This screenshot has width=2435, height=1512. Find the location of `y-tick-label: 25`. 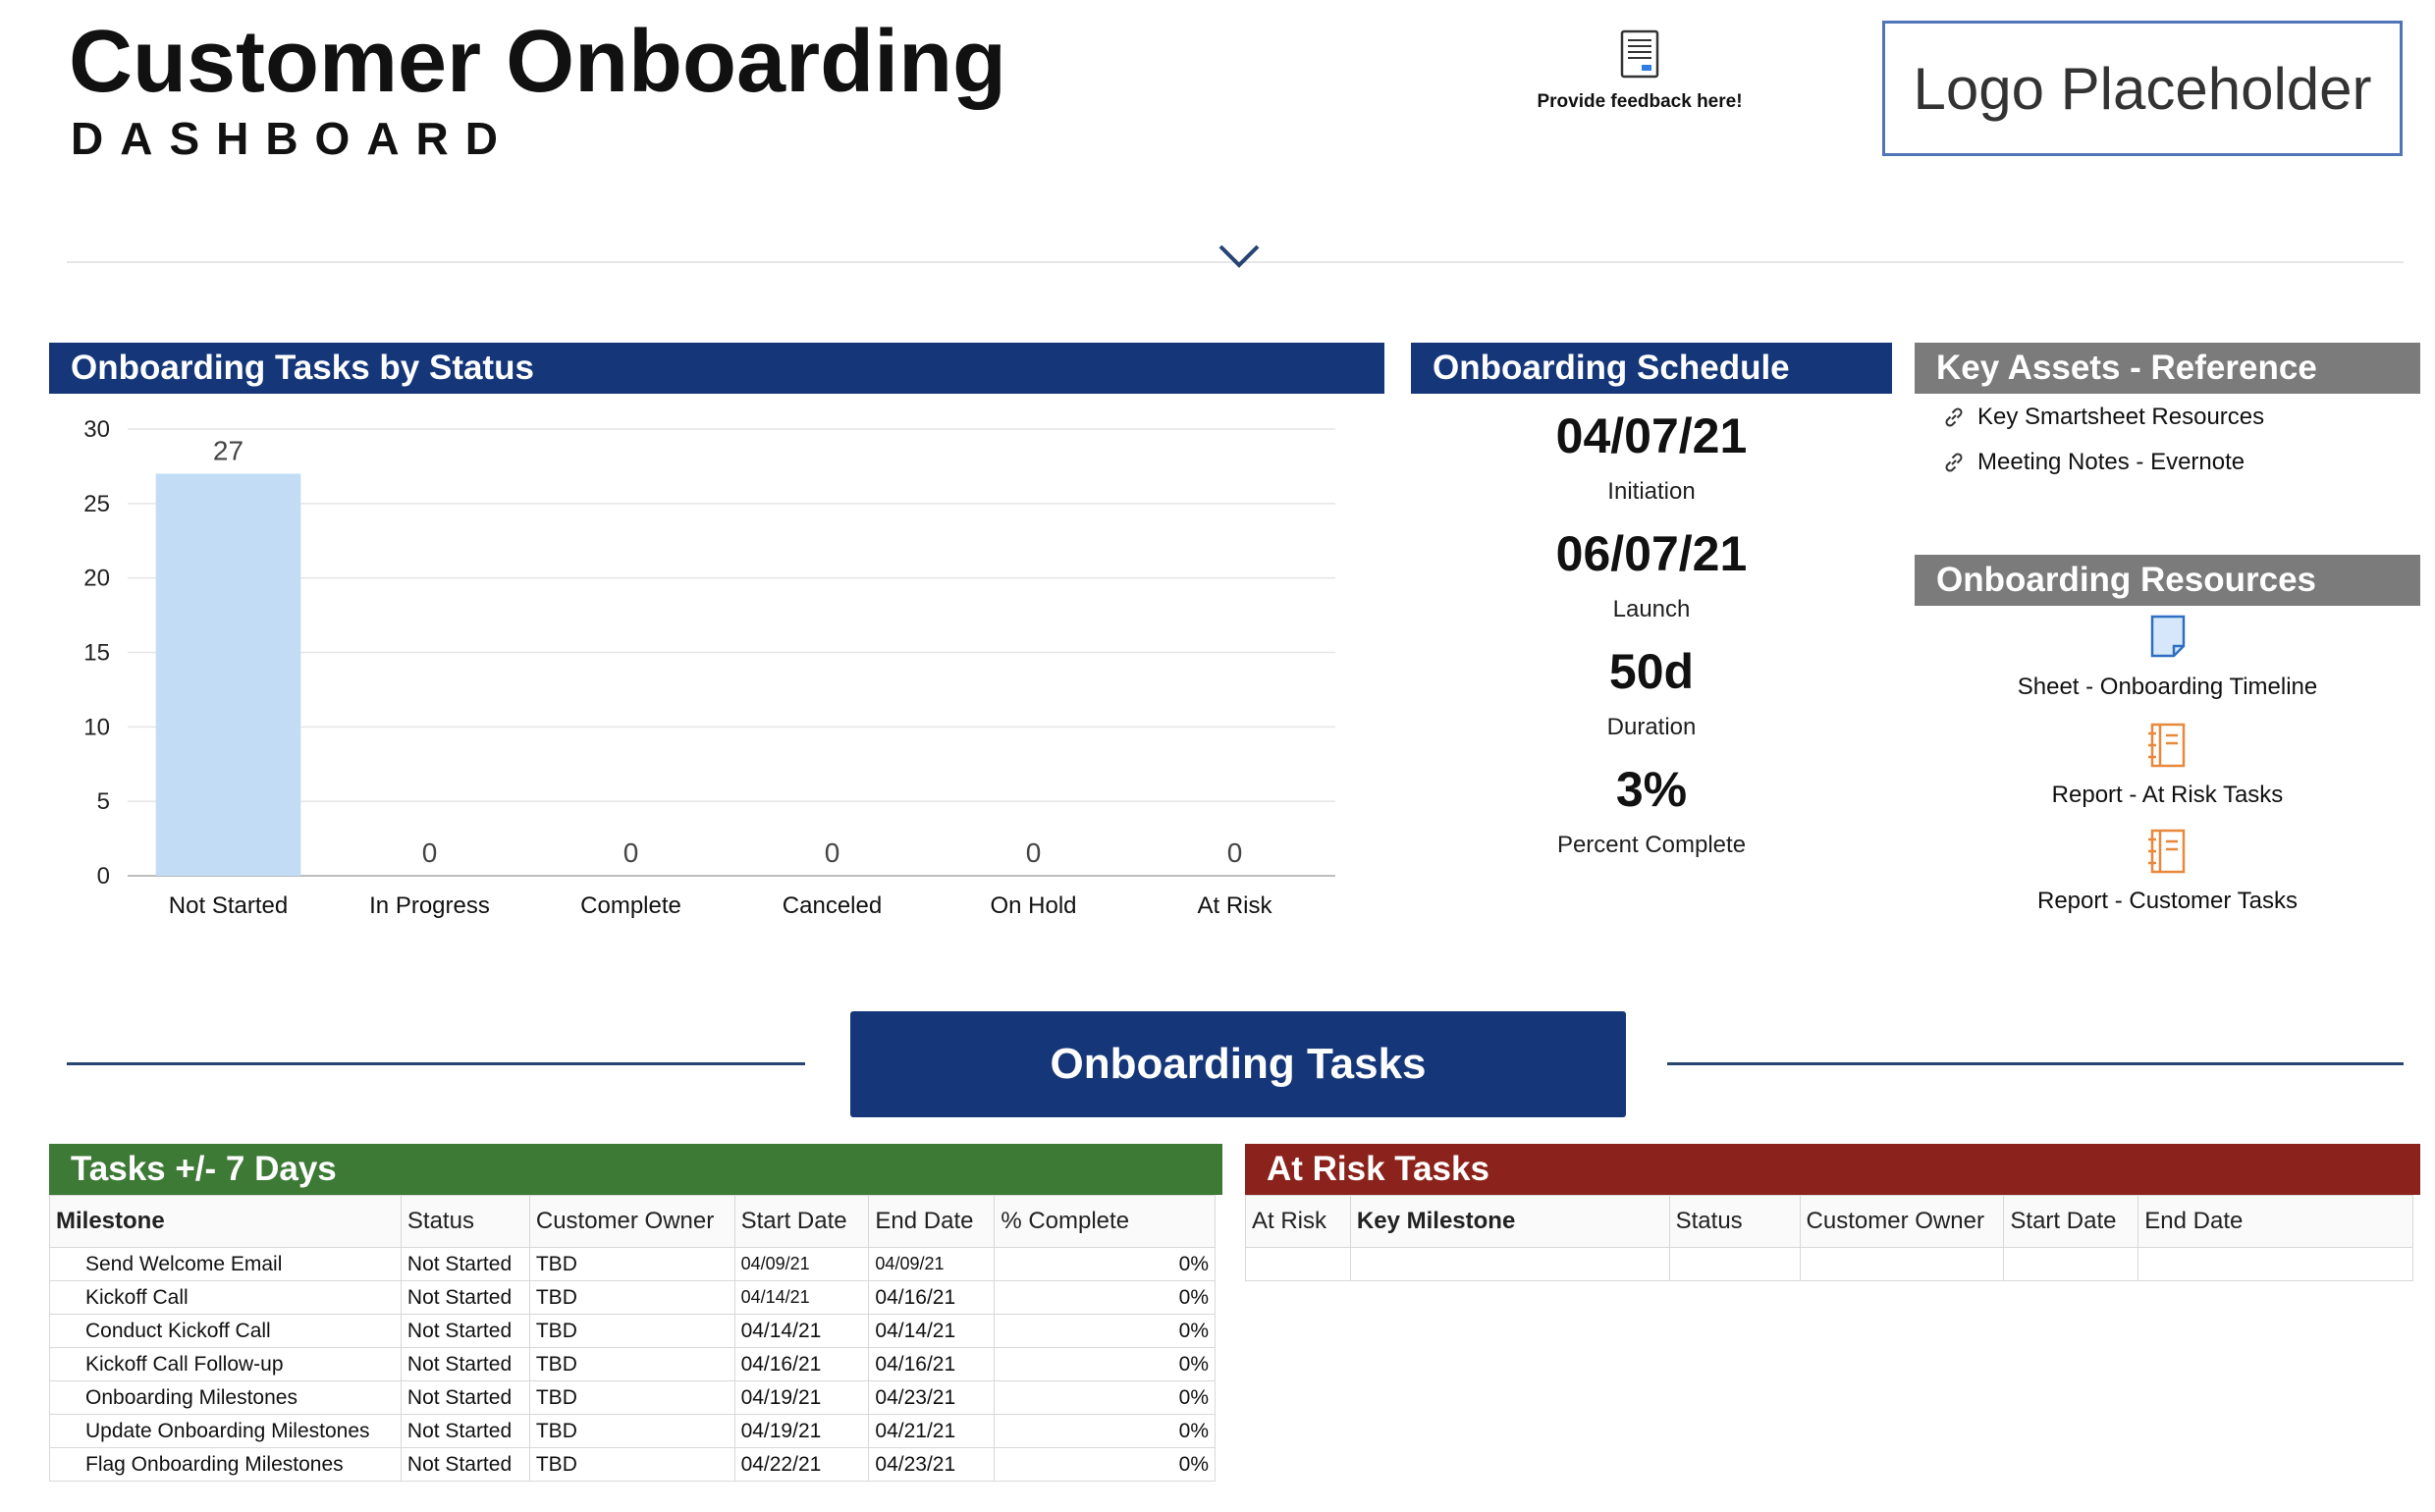

y-tick-label: 25 is located at coordinates (96, 504).